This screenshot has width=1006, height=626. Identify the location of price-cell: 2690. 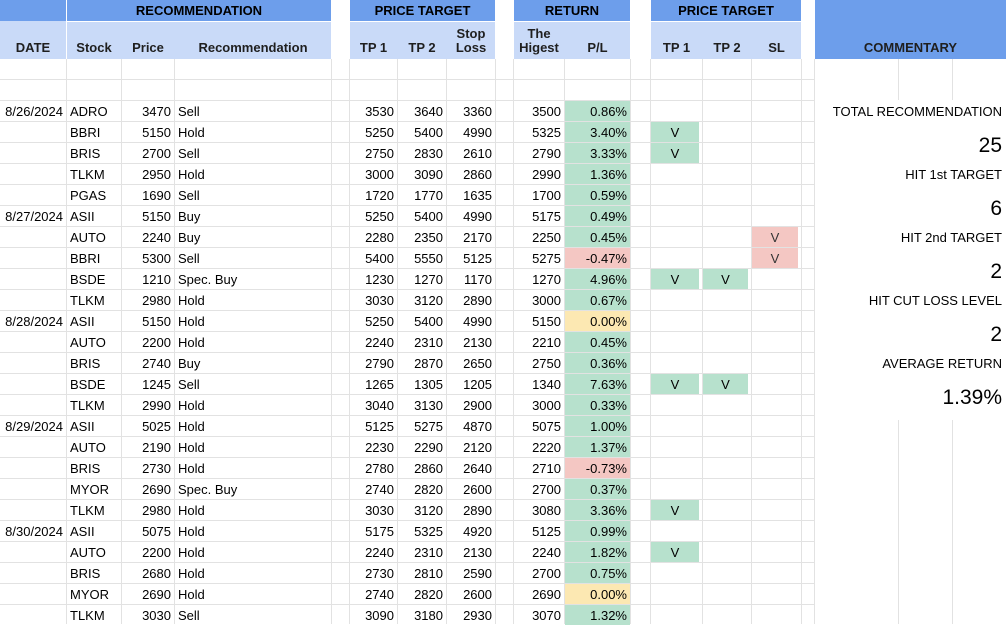
(156, 489).